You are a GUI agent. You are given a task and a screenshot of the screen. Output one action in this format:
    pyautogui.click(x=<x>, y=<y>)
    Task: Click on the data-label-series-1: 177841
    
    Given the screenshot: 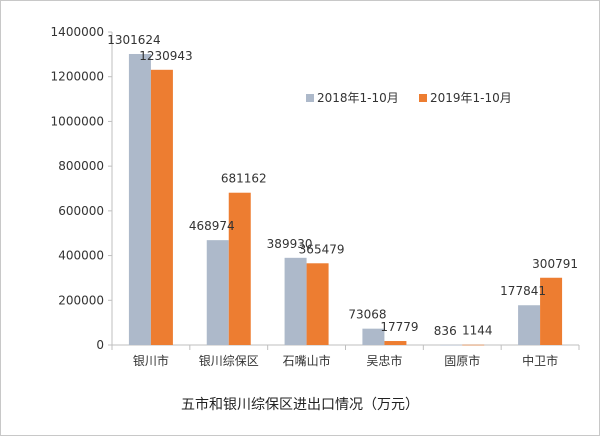 What is the action you would take?
    pyautogui.click(x=523, y=291)
    